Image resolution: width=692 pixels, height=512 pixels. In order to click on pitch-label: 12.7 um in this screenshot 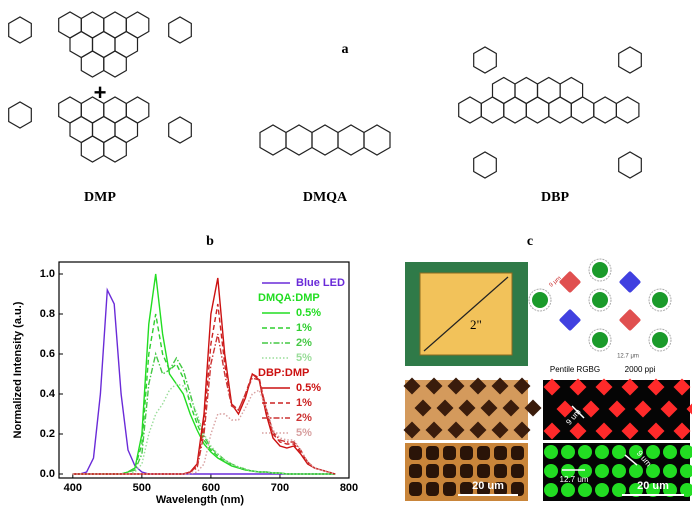, I will do `click(574, 479)`.